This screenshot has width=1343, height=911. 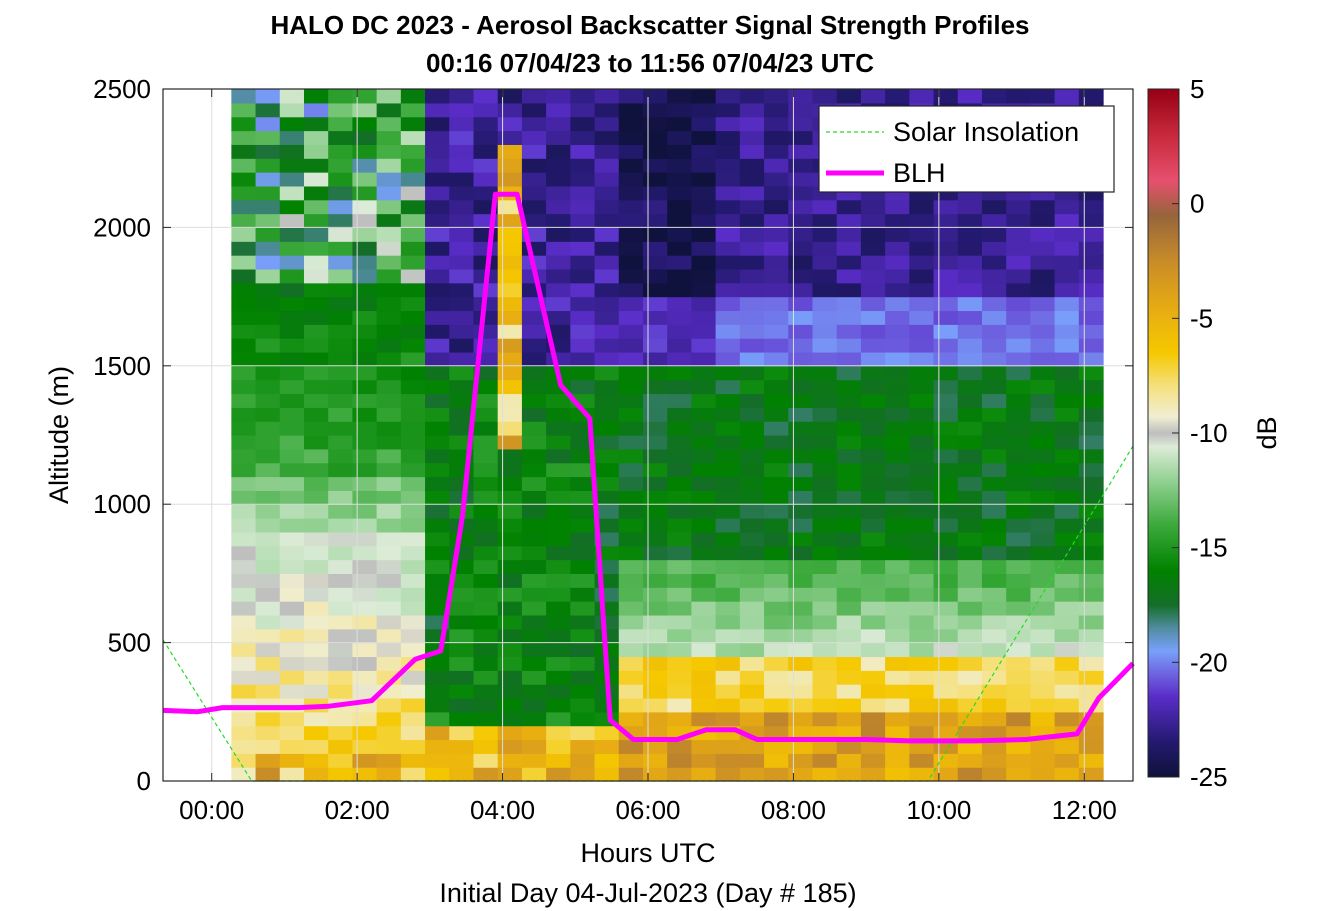 What do you see at coordinates (986, 132) in the screenshot?
I see `legend-solar-label: Solar Insolation` at bounding box center [986, 132].